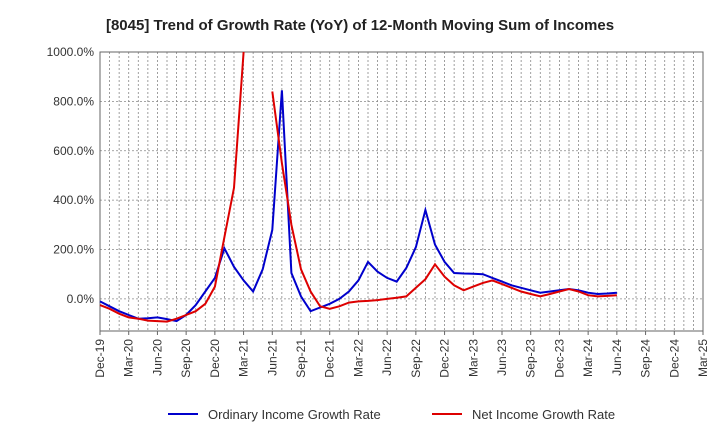 The width and height of the screenshot is (720, 440). I want to click on x-tick-label: Jun-22, so click(387, 357).